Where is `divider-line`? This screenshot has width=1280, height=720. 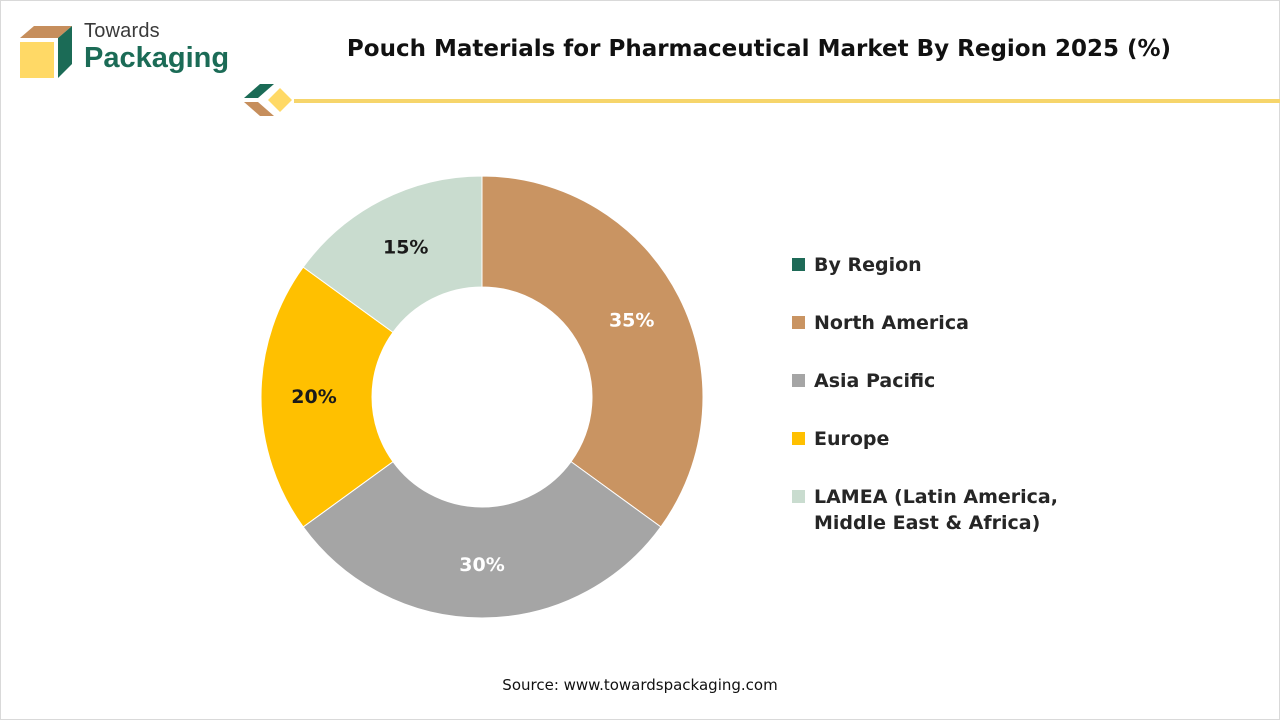
divider-line is located at coordinates (787, 101).